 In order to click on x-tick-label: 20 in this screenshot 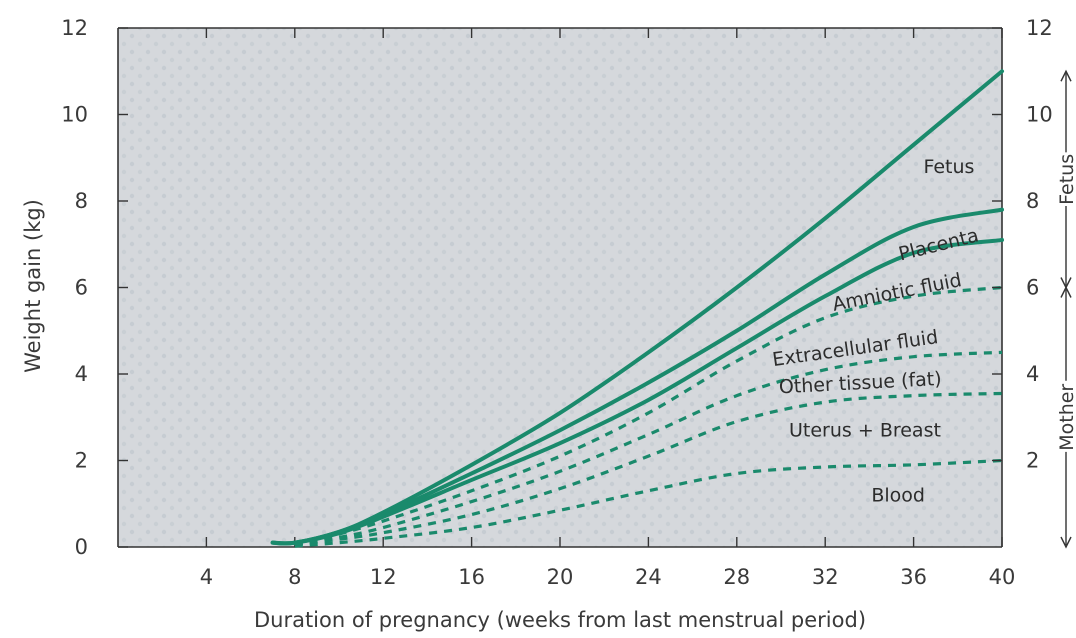, I will do `click(560, 577)`.